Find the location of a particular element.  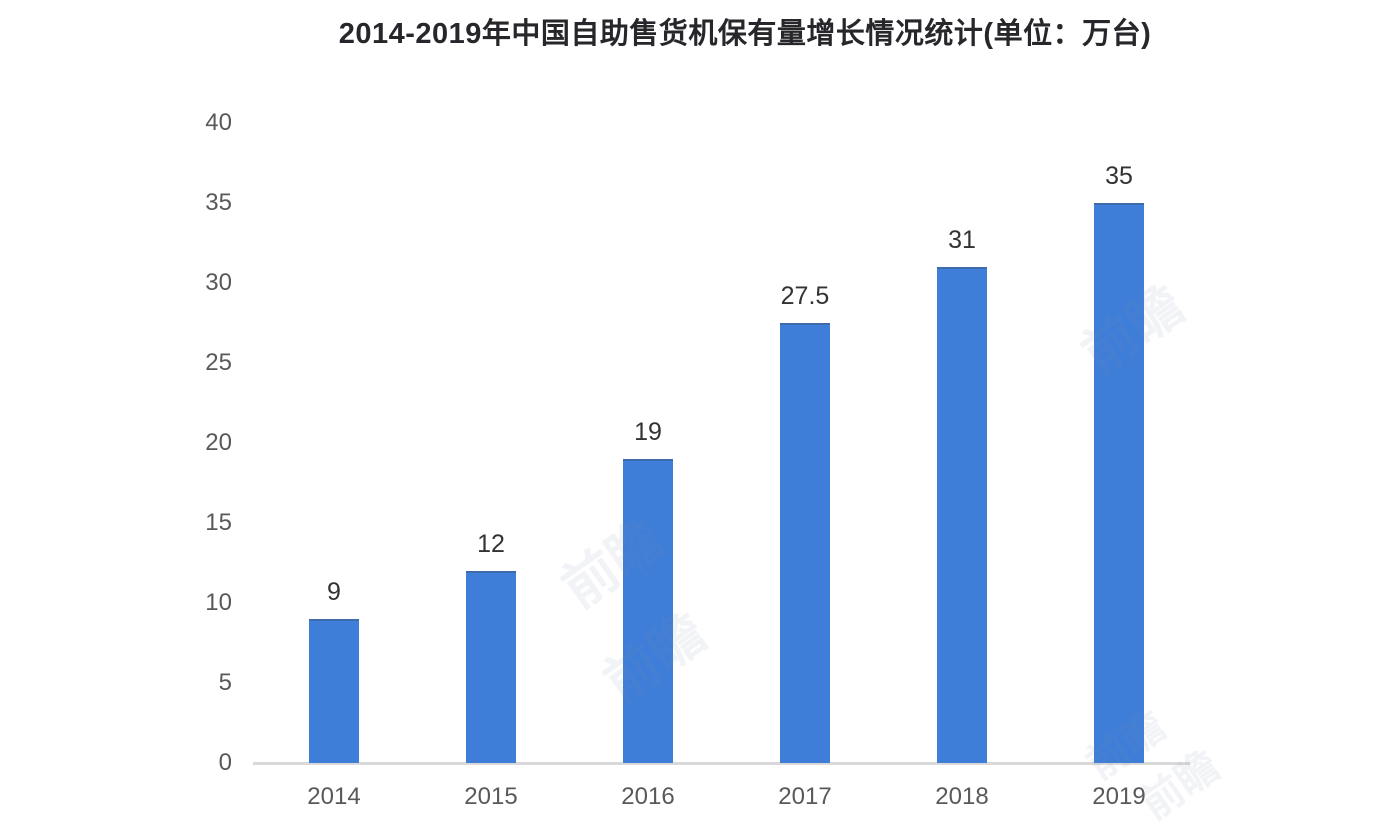

bar-value-label-2016: 19 is located at coordinates (648, 432).